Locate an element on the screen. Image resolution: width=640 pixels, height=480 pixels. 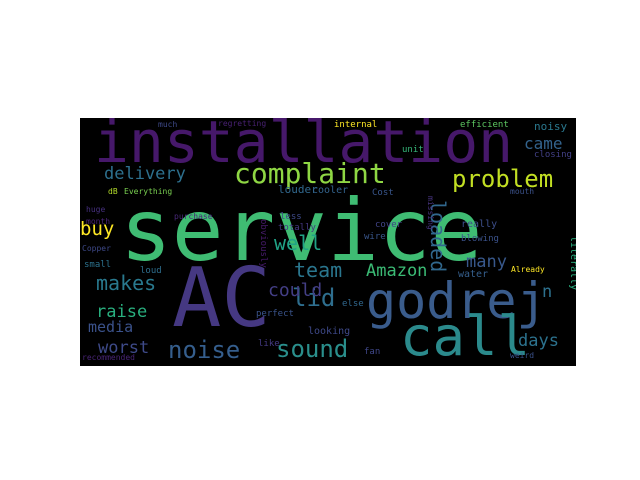
word-lid: lid is located at coordinates (314, 298).